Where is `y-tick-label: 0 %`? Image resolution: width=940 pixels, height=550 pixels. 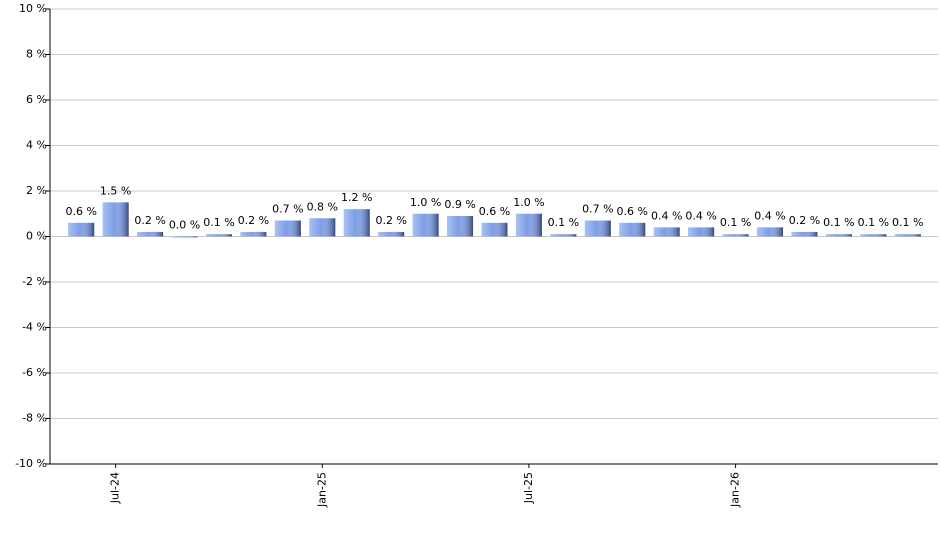
y-tick-label: 0 % is located at coordinates (36, 236).